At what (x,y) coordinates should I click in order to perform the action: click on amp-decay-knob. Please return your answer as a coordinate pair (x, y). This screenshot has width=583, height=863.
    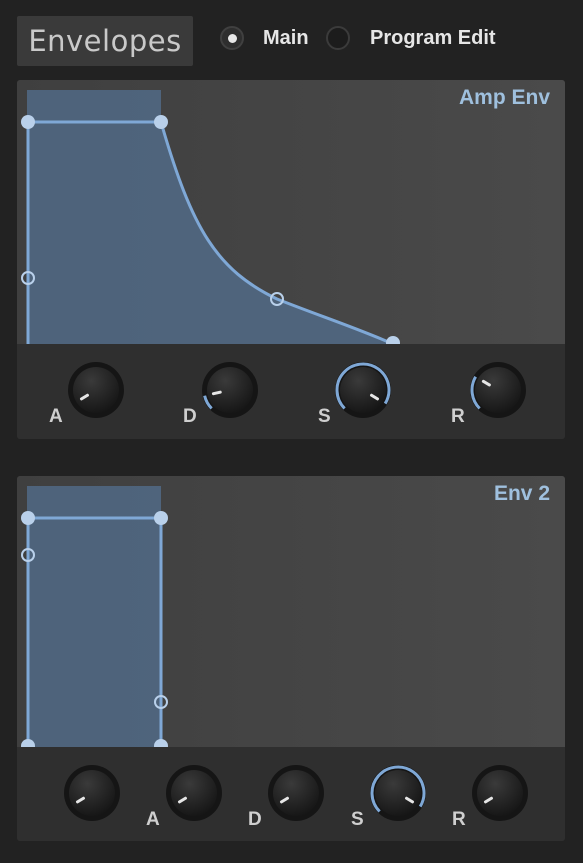
    Looking at the image, I should click on (230, 390).